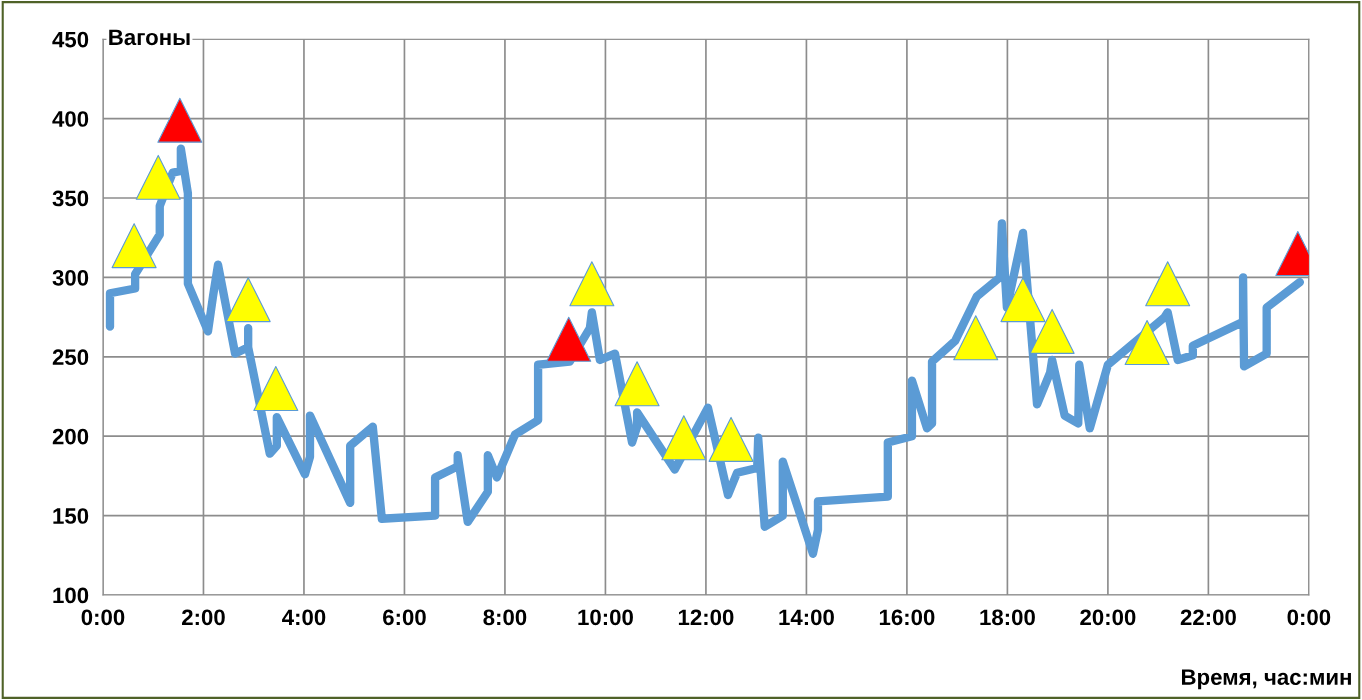 Image resolution: width=1362 pixels, height=700 pixels. I want to click on x-tick-label: 18:00, so click(1007, 617).